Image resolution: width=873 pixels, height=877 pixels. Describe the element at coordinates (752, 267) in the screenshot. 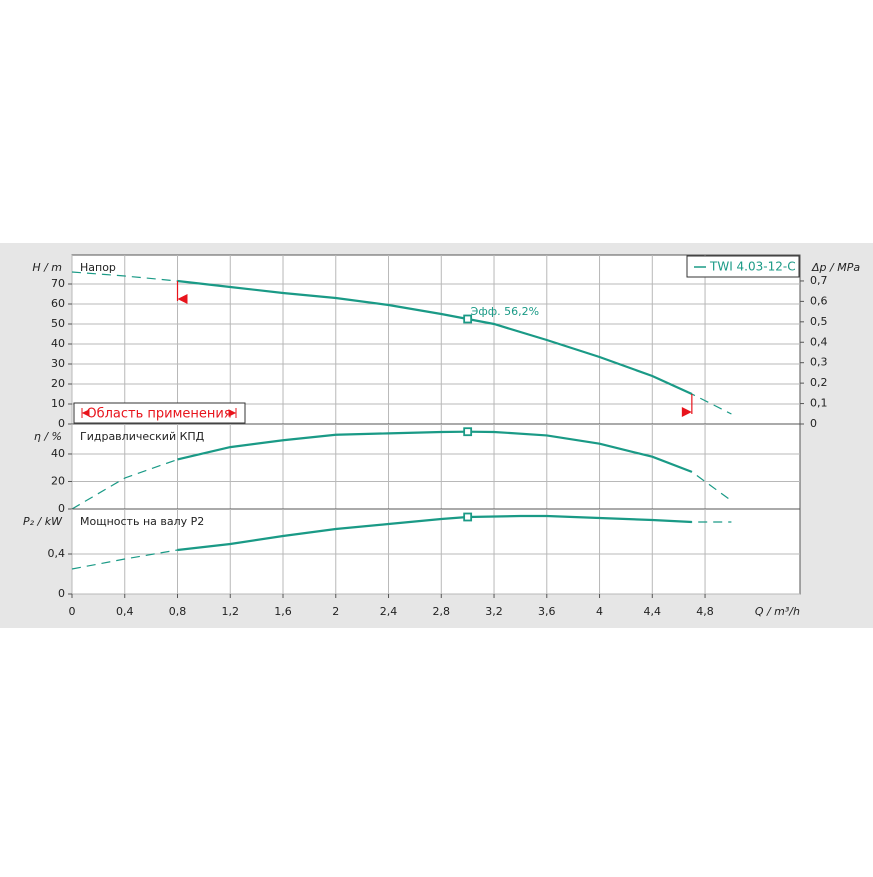

I see `legend-label: TWI 4.03-12-C` at that location.